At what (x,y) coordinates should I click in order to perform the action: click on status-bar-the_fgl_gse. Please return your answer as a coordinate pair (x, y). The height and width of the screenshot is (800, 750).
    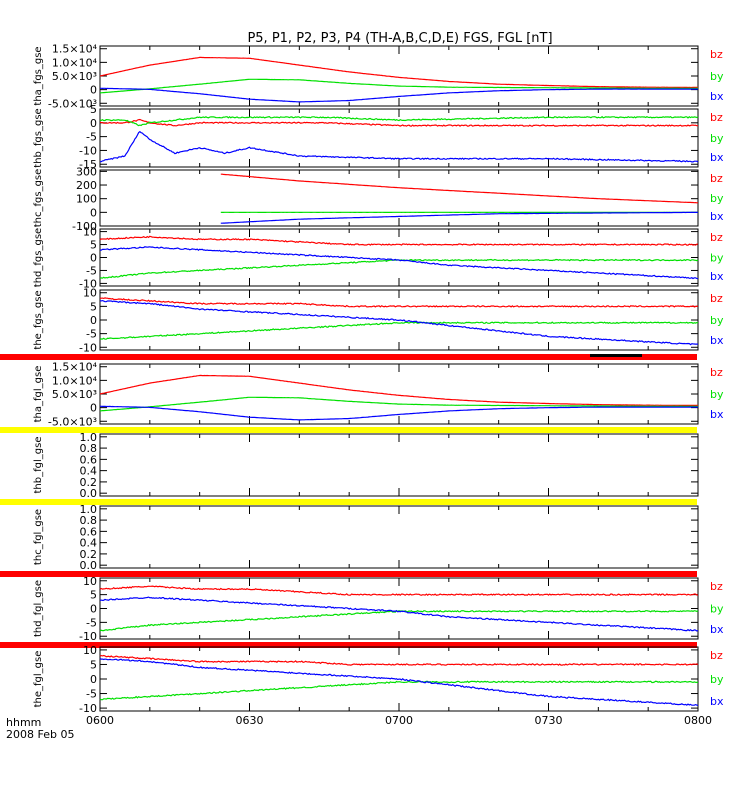
    Looking at the image, I should click on (348, 645).